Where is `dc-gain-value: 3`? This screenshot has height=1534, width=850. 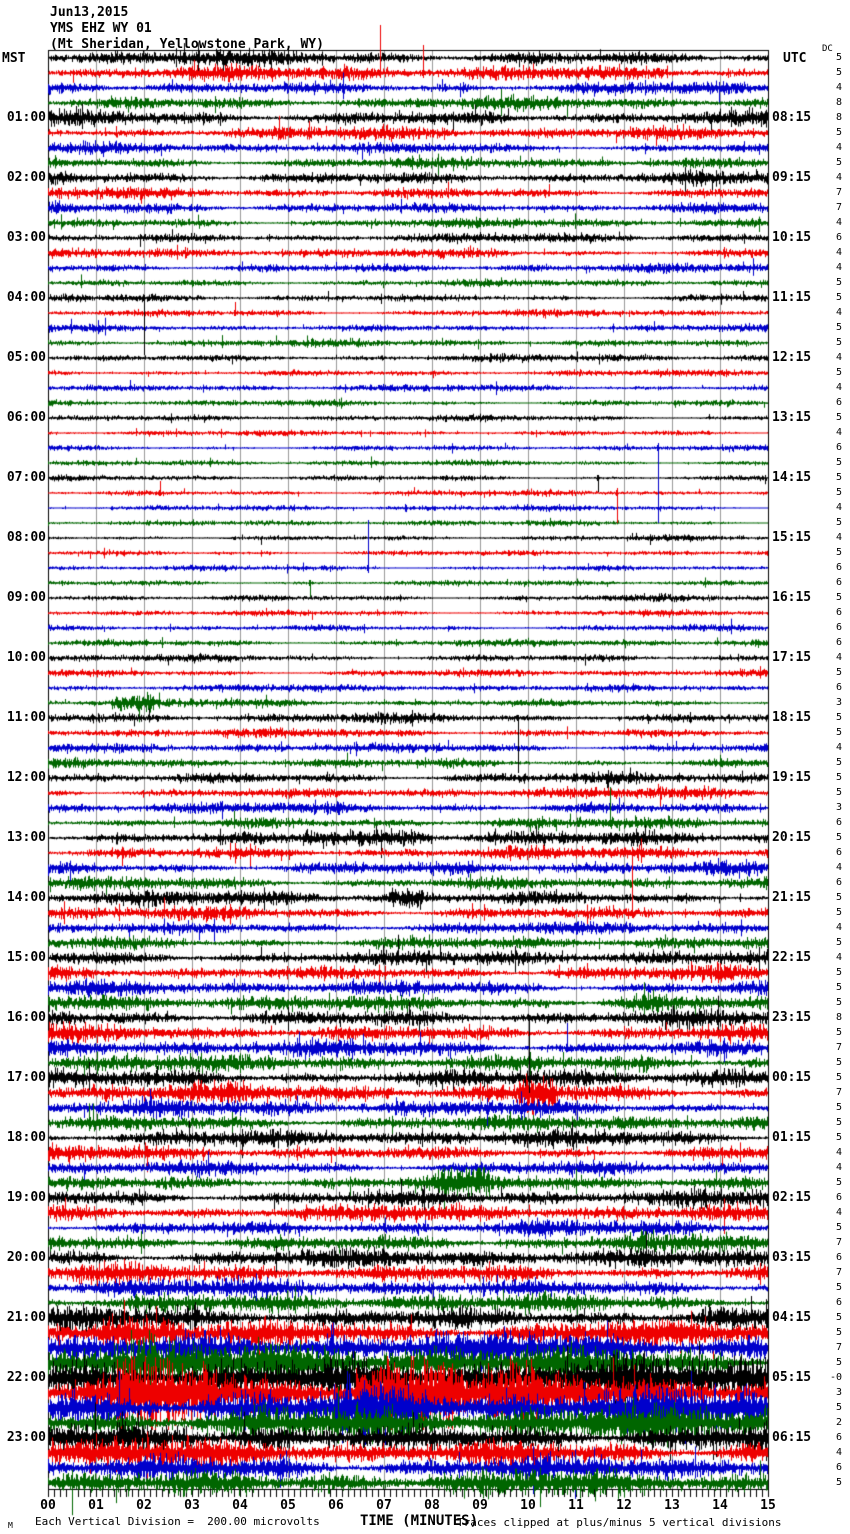 dc-gain-value: 3 is located at coordinates (838, 1392).